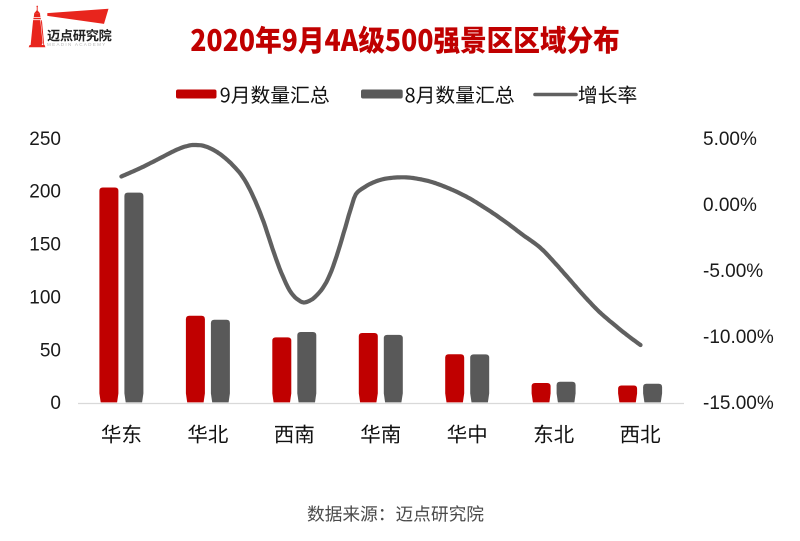 This screenshot has height=541, width=800. What do you see at coordinates (730, 139) in the screenshot?
I see `svg-text: 5.00%` at bounding box center [730, 139].